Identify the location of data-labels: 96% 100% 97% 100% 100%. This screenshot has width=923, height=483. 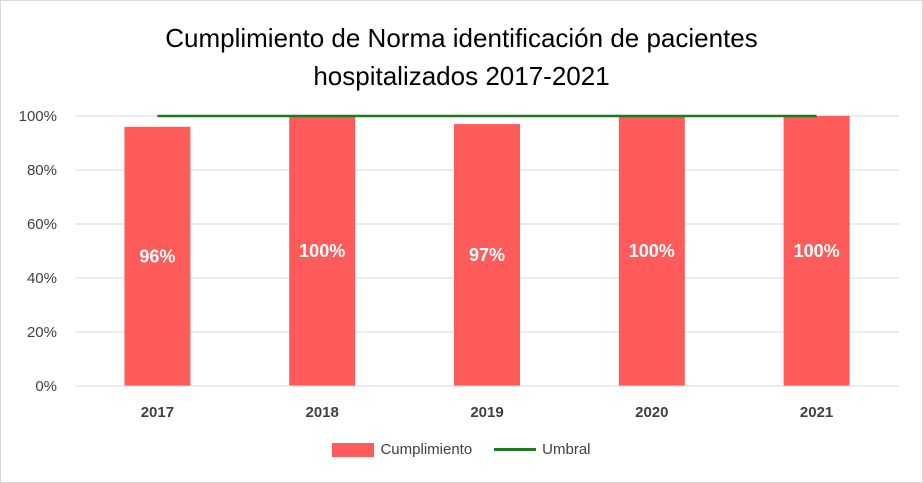
(489, 253).